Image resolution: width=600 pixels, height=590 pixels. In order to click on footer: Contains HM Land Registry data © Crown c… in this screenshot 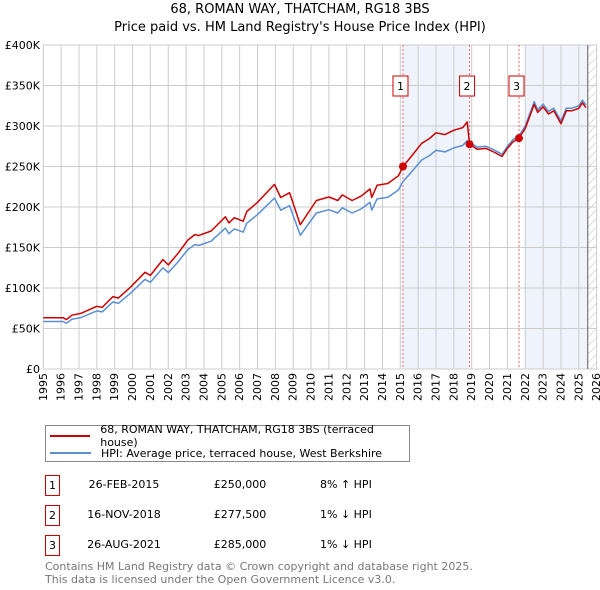, I will do `click(259, 573)`.